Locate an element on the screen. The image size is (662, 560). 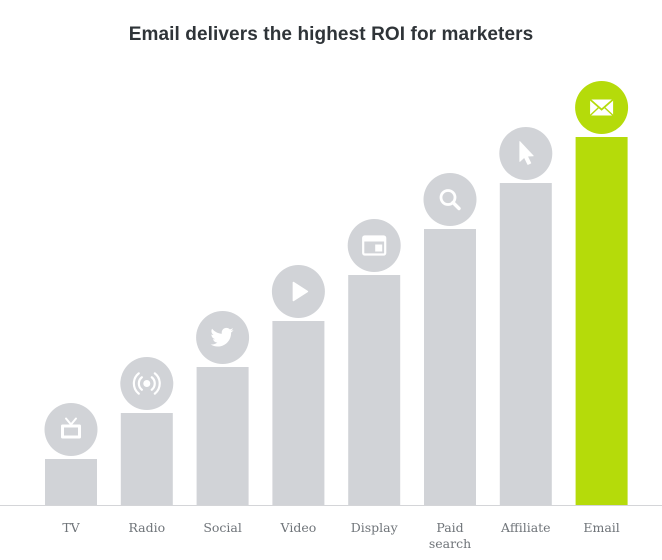
icon-badge-tv is located at coordinates (71, 429).